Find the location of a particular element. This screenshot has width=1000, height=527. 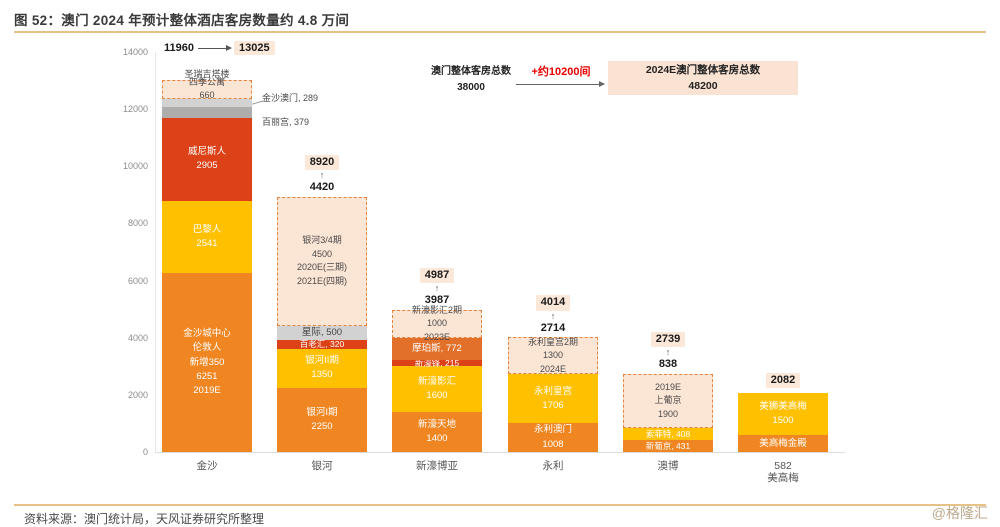

segment-label: 新濠天地 is located at coordinates (436, 424).